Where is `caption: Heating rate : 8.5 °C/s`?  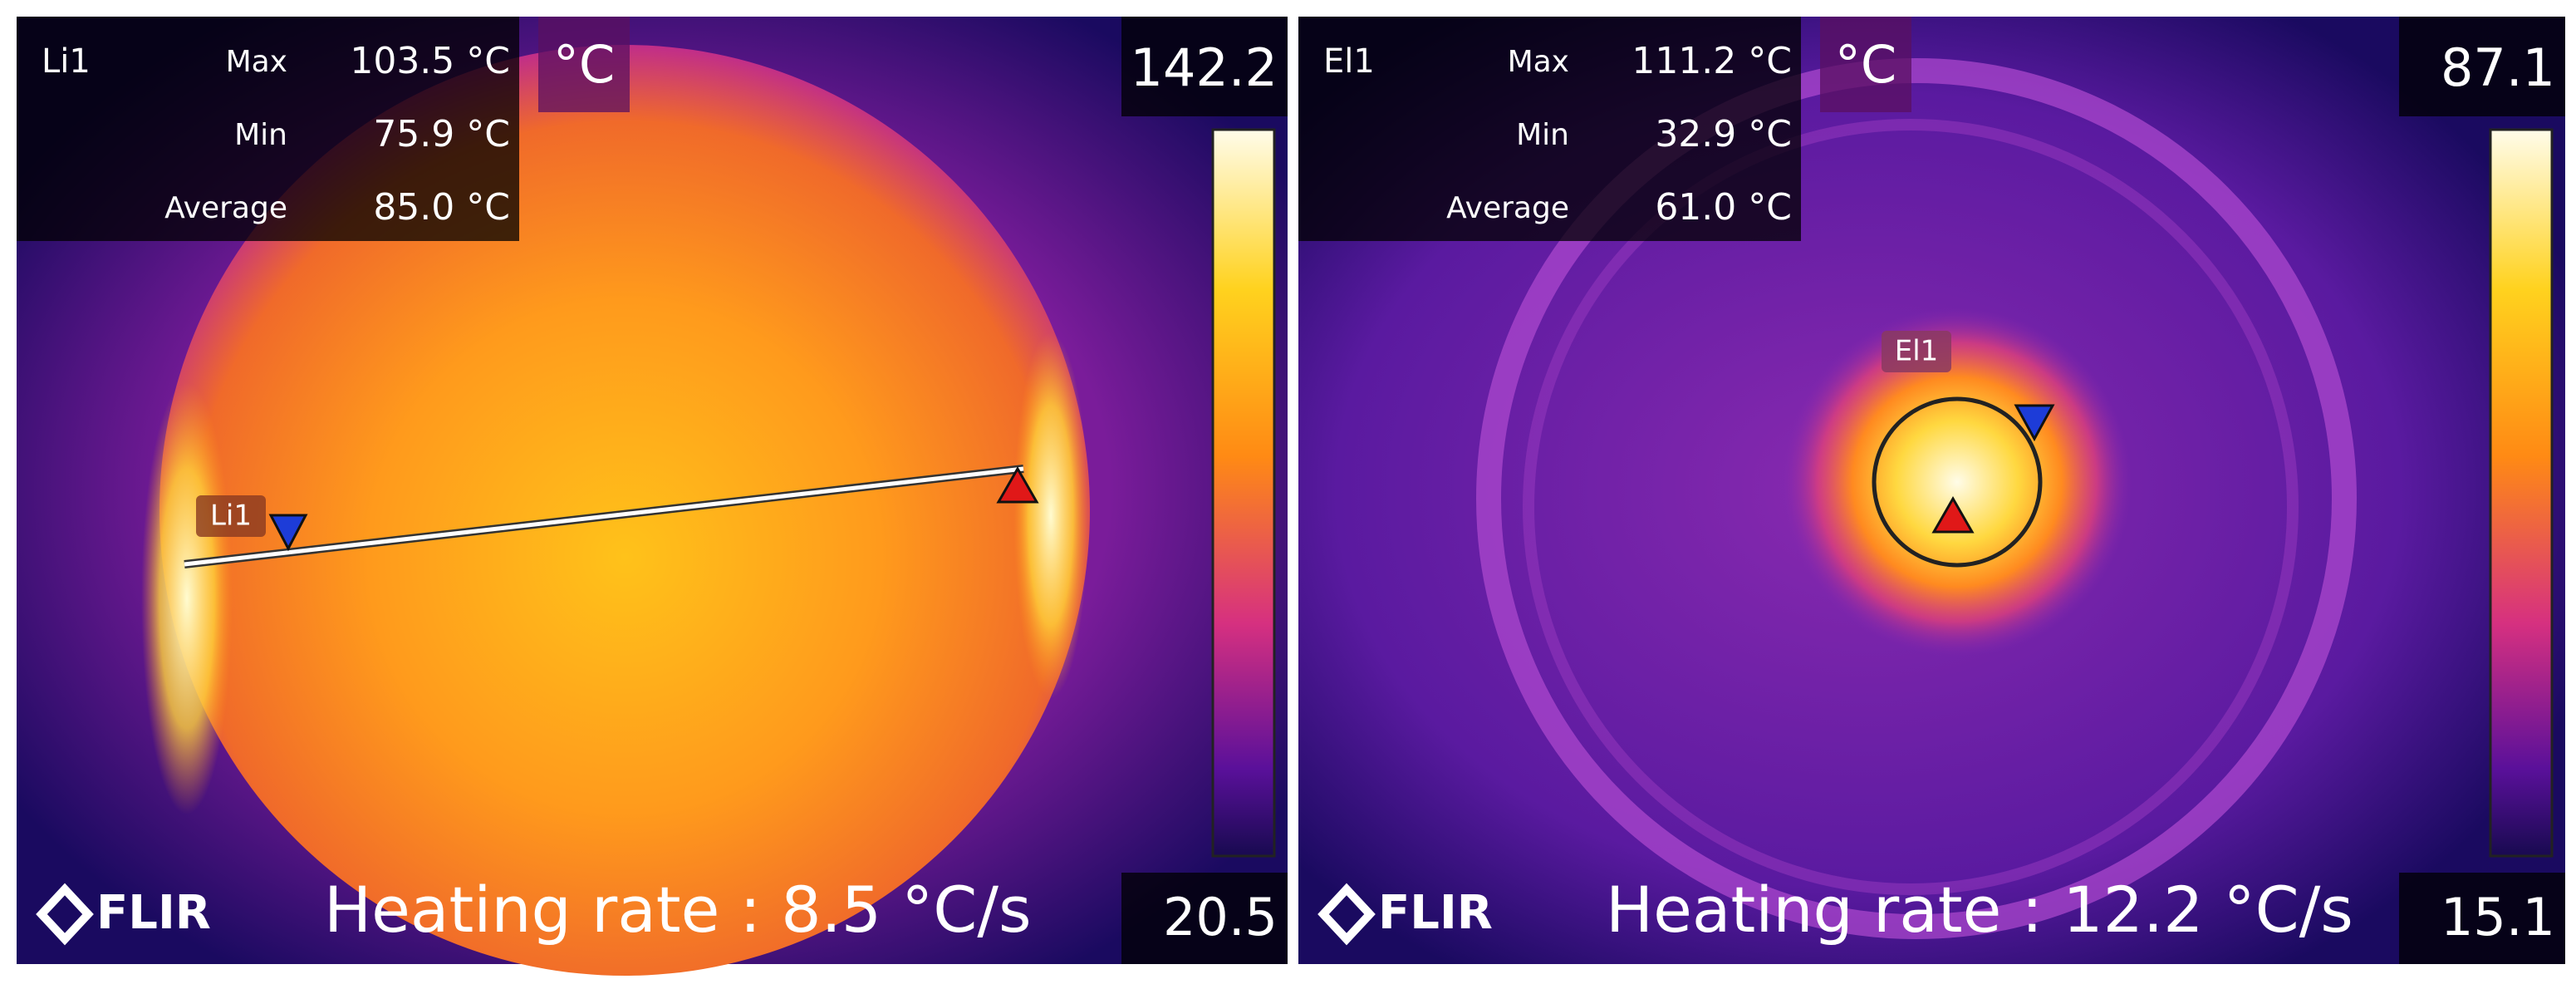 caption: Heating rate : 8.5 °C/s is located at coordinates (678, 910).